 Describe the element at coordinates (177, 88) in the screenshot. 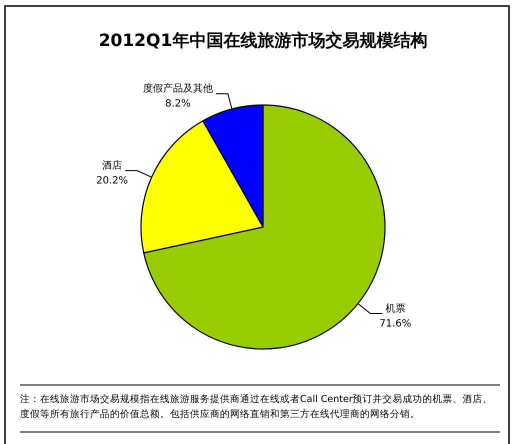

I see `slice-label: 度假产品及其他` at that location.